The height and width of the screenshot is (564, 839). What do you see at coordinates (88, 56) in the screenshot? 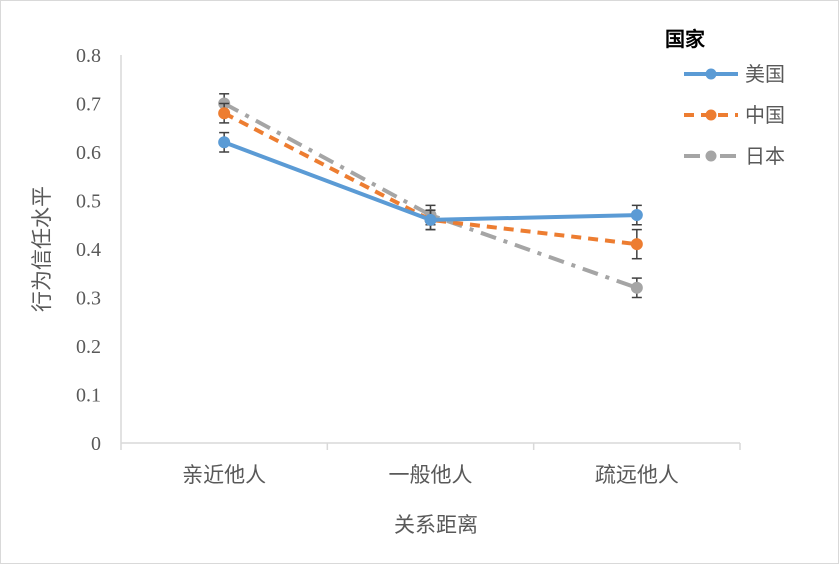
I see `y-tick-label: 0.8` at bounding box center [88, 56].